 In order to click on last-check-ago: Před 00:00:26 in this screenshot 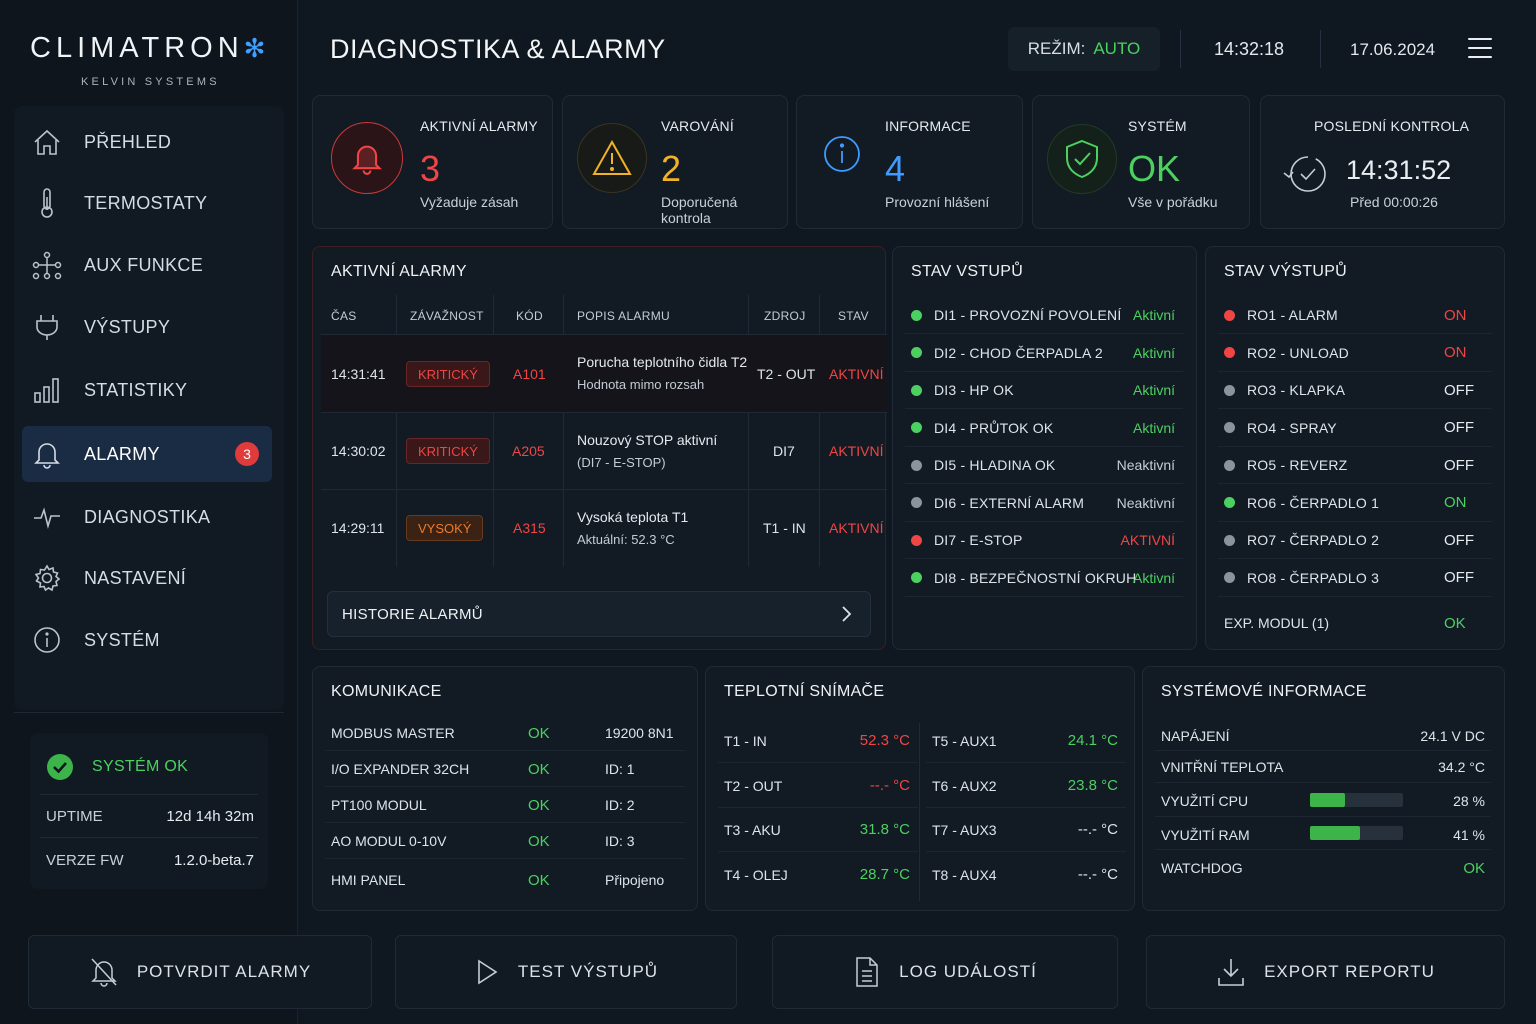, I will do `click(1394, 202)`.